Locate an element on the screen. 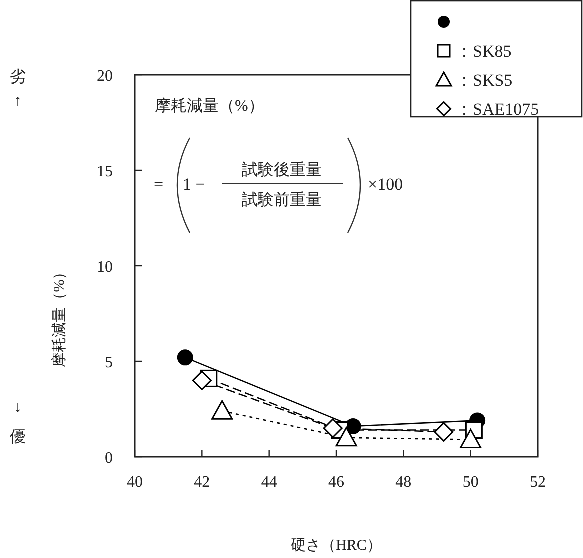  x-tick-label: 50 is located at coordinates (470, 482).